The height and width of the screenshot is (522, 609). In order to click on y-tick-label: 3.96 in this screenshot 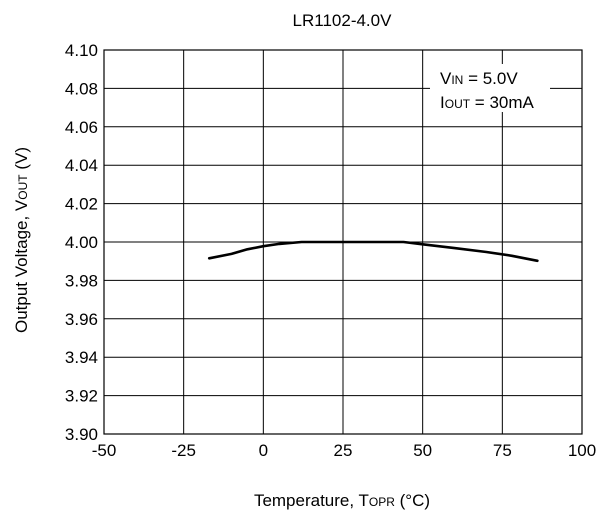, I will do `click(81, 319)`.